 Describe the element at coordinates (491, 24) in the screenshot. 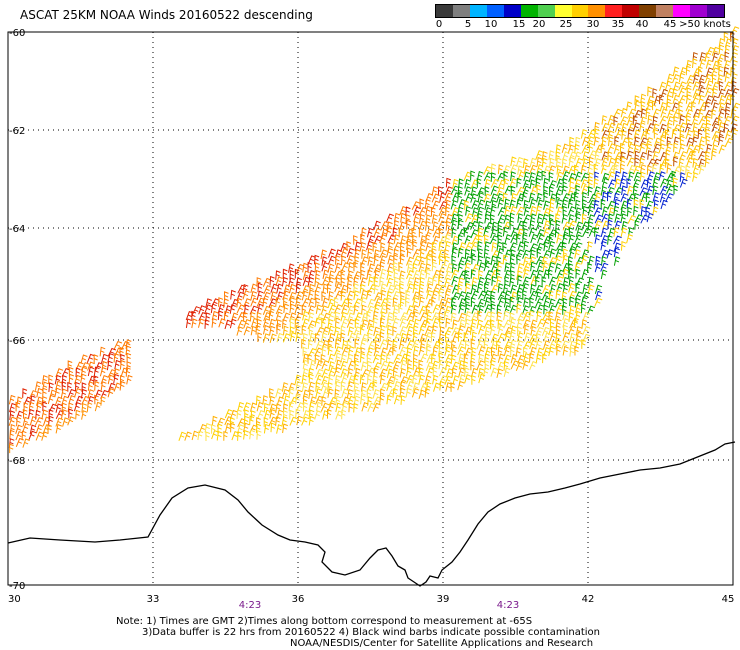

I see `colorbar-label: 10` at that location.